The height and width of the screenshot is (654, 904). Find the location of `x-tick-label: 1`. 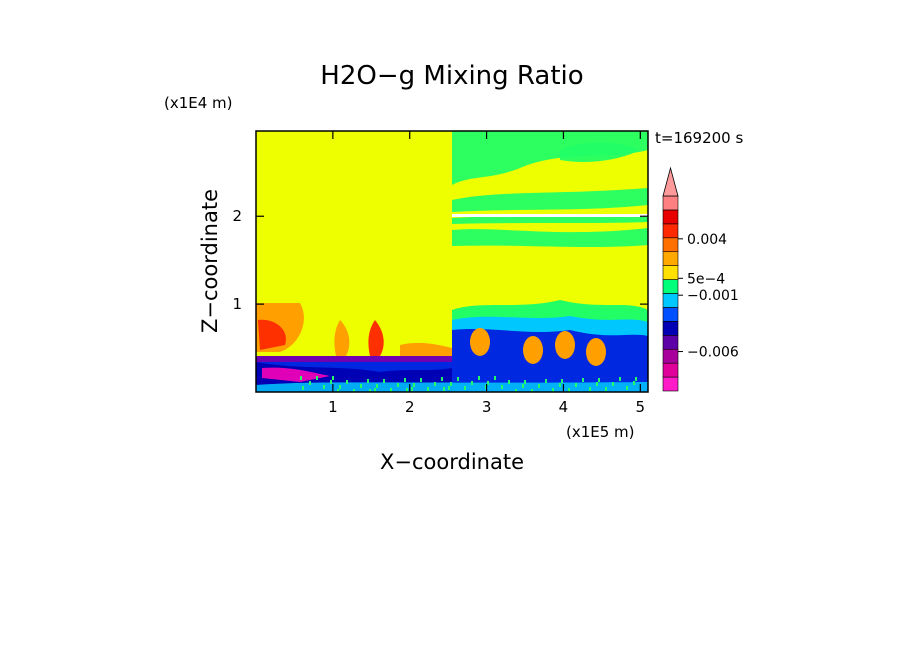

x-tick-label: 1 is located at coordinates (333, 407).